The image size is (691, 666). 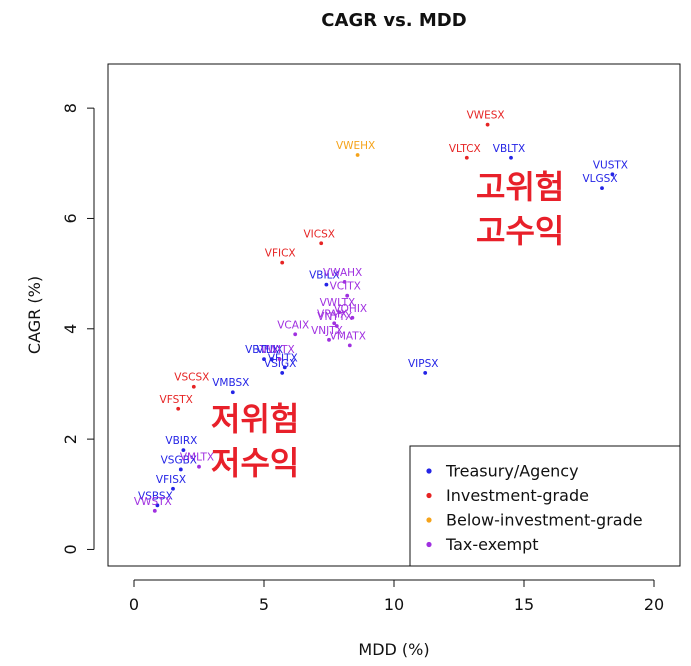 I want to click on y-axis-label: CAGR (%), so click(x=34, y=315).